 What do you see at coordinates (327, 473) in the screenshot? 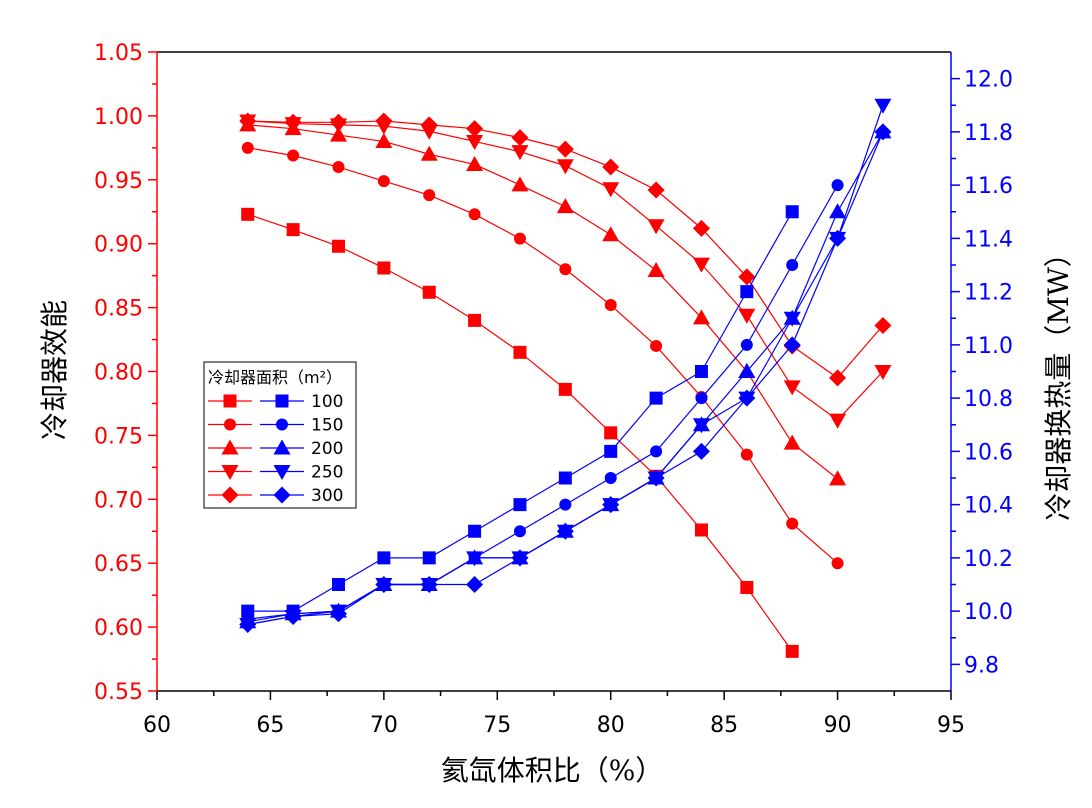
I see `legend-label: 250` at bounding box center [327, 473].